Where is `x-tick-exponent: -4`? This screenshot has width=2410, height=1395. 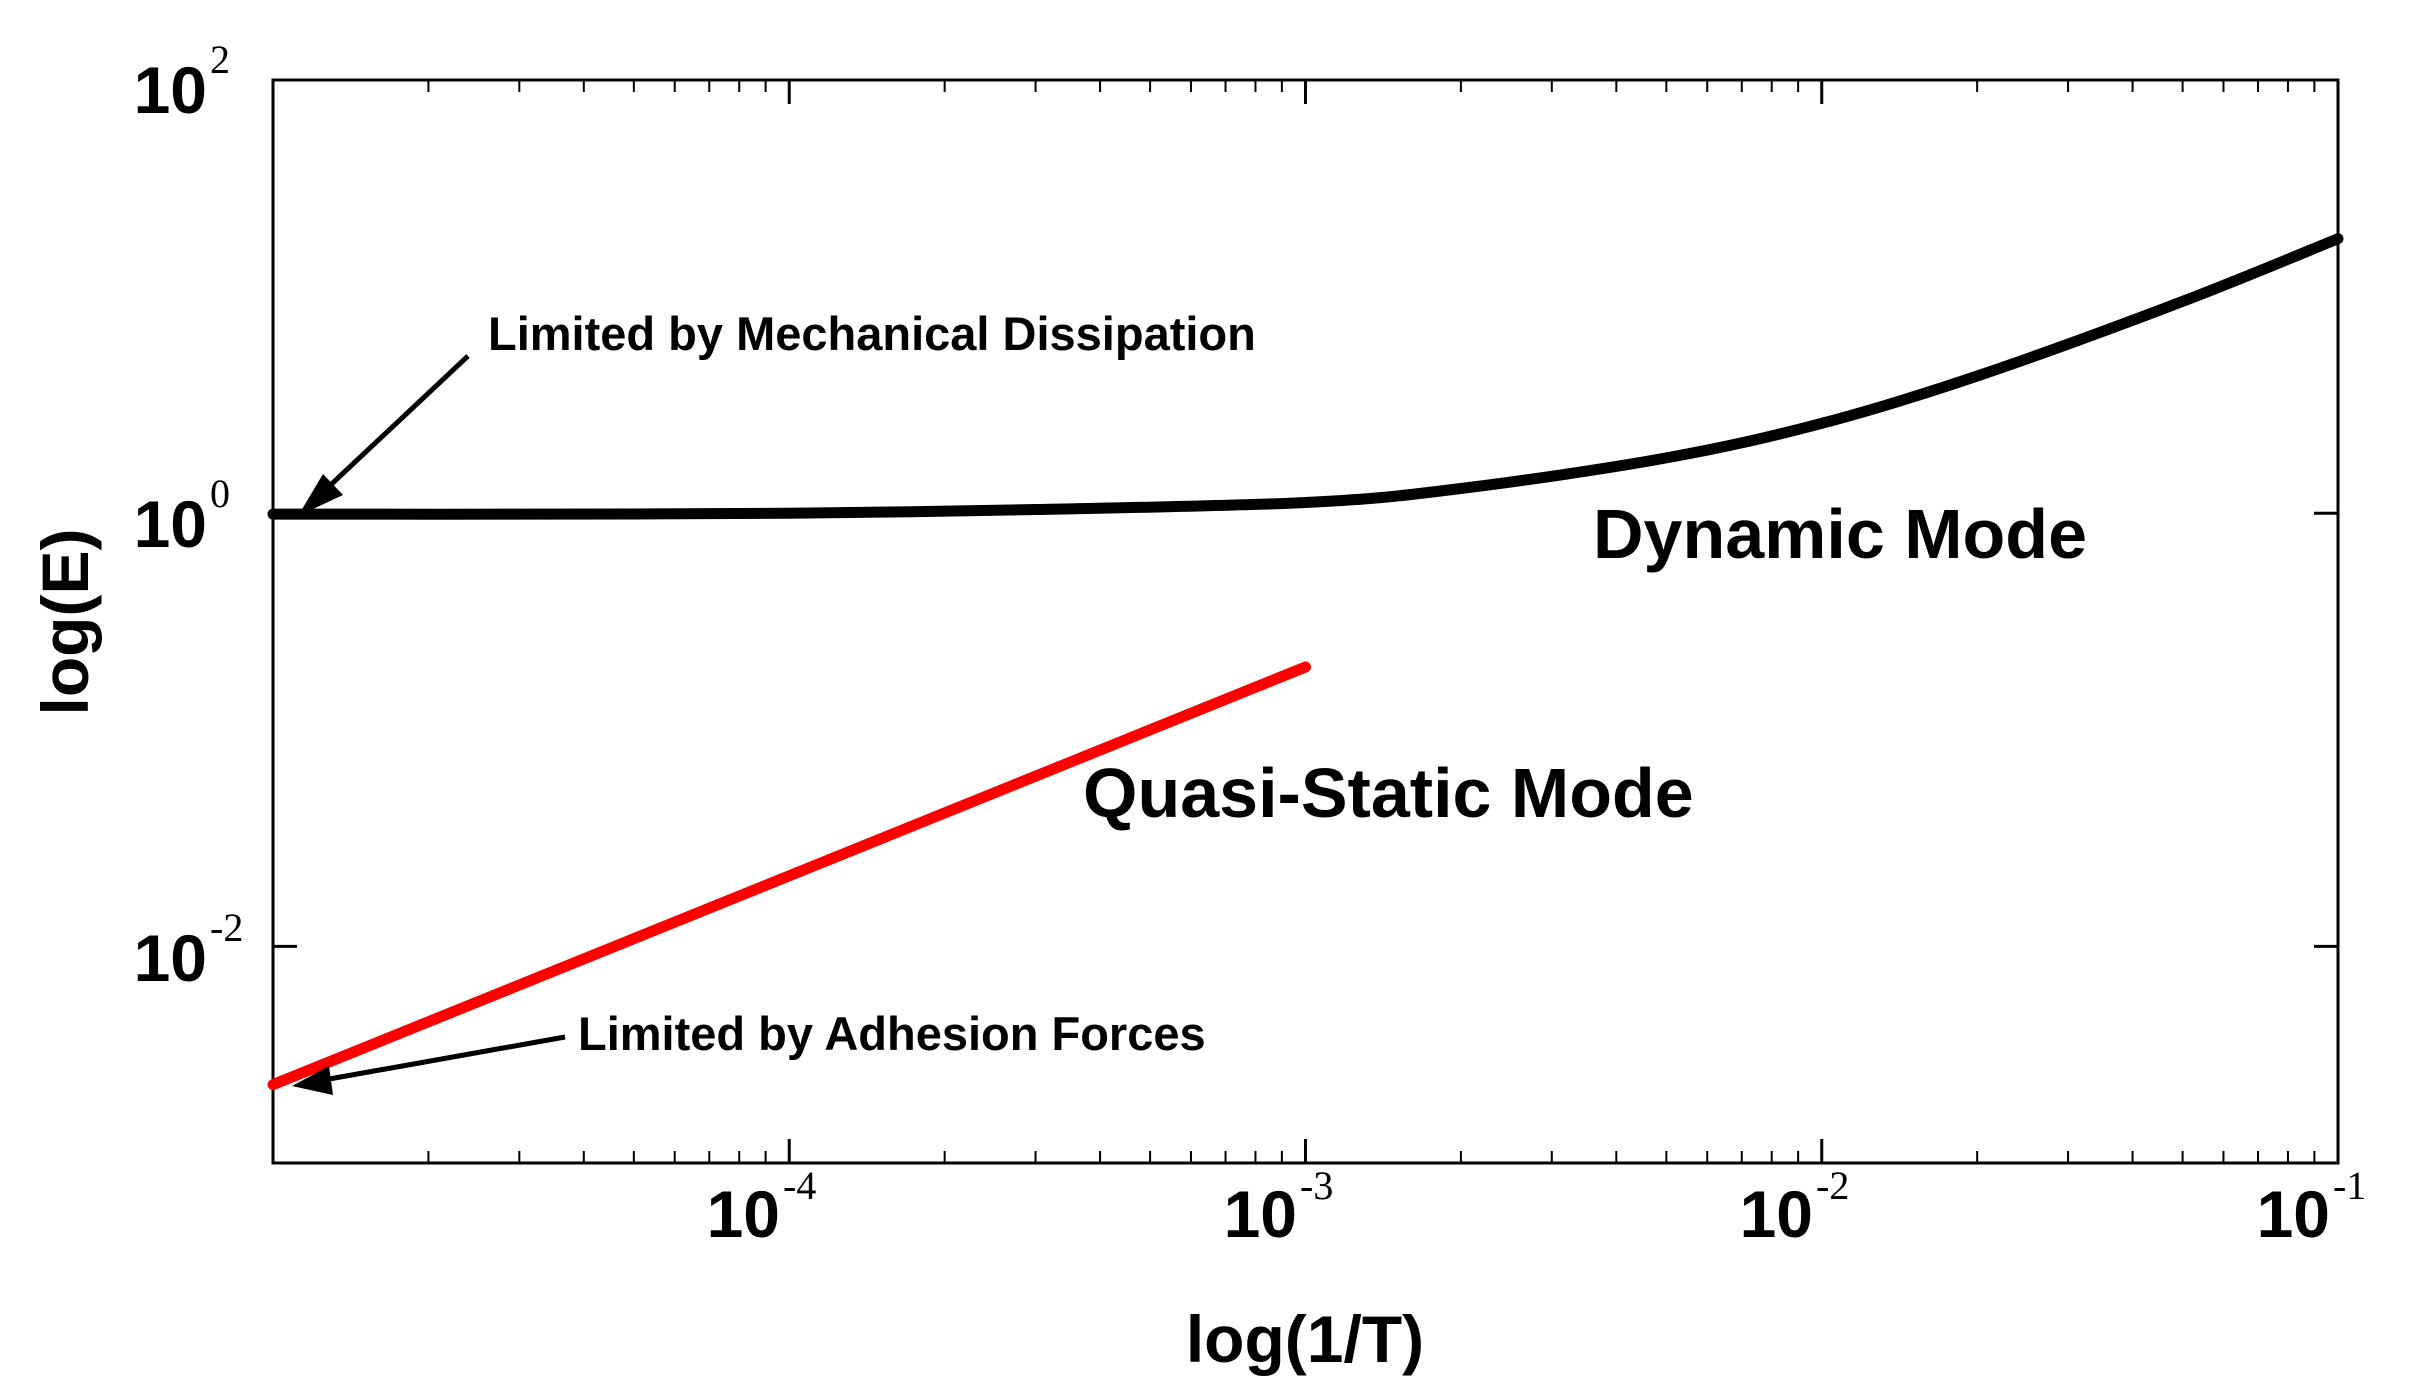
x-tick-exponent: -4 is located at coordinates (799, 1185).